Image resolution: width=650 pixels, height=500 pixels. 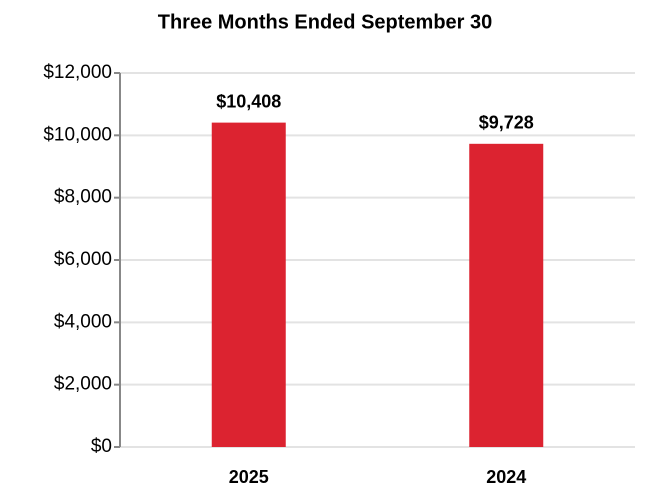 I want to click on x-tick-label: 2025, so click(x=249, y=477).